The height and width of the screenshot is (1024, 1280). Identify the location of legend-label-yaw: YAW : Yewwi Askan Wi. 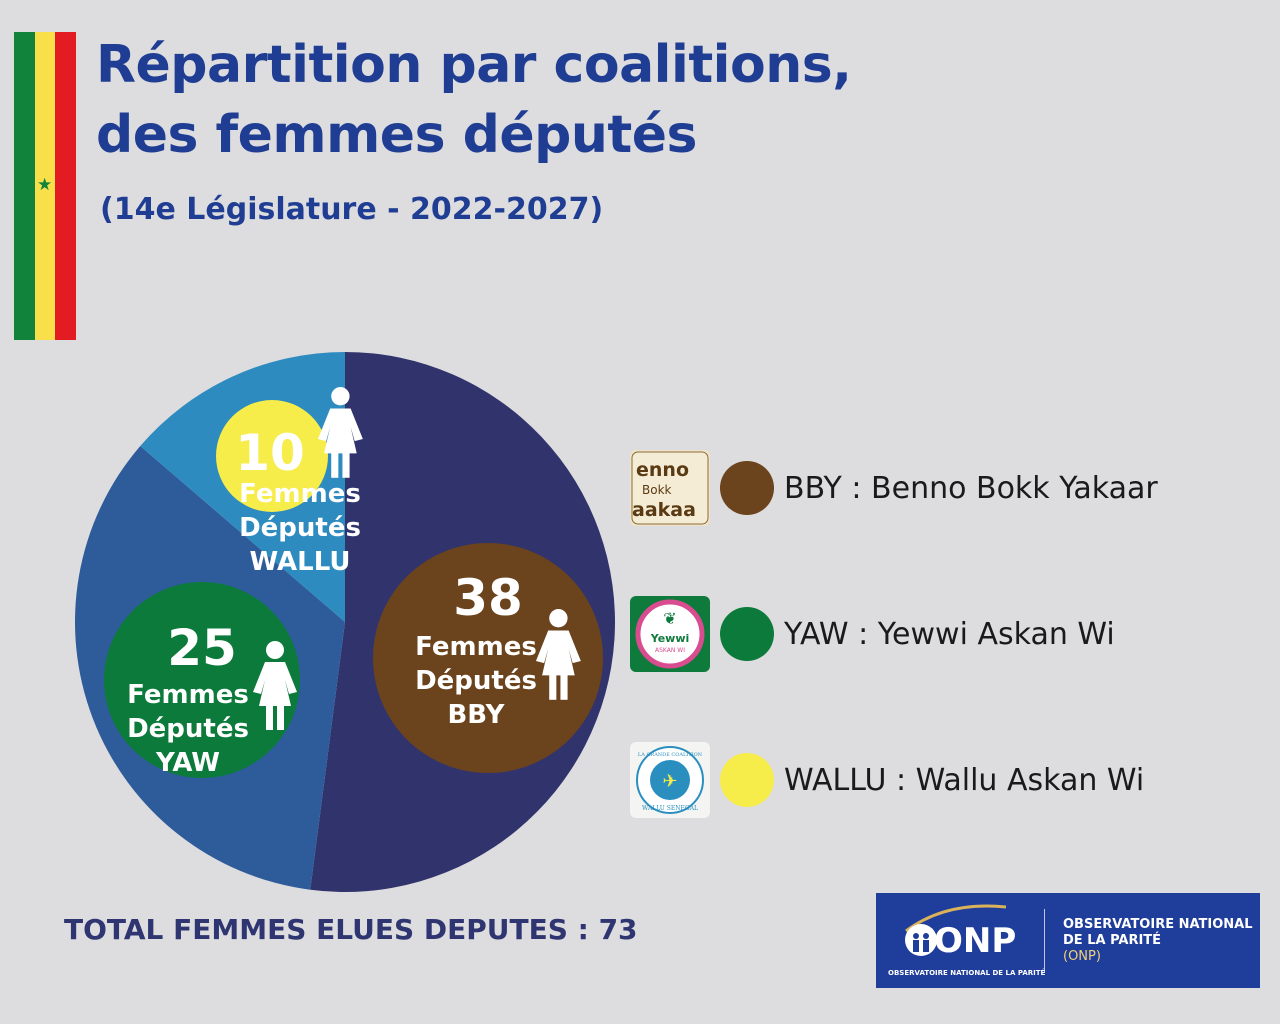
(949, 634).